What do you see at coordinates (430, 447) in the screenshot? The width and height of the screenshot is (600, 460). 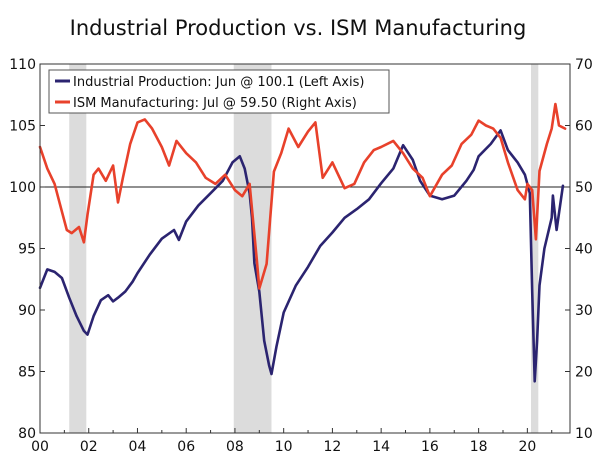 I see `x-tick-label-16: 16` at bounding box center [430, 447].